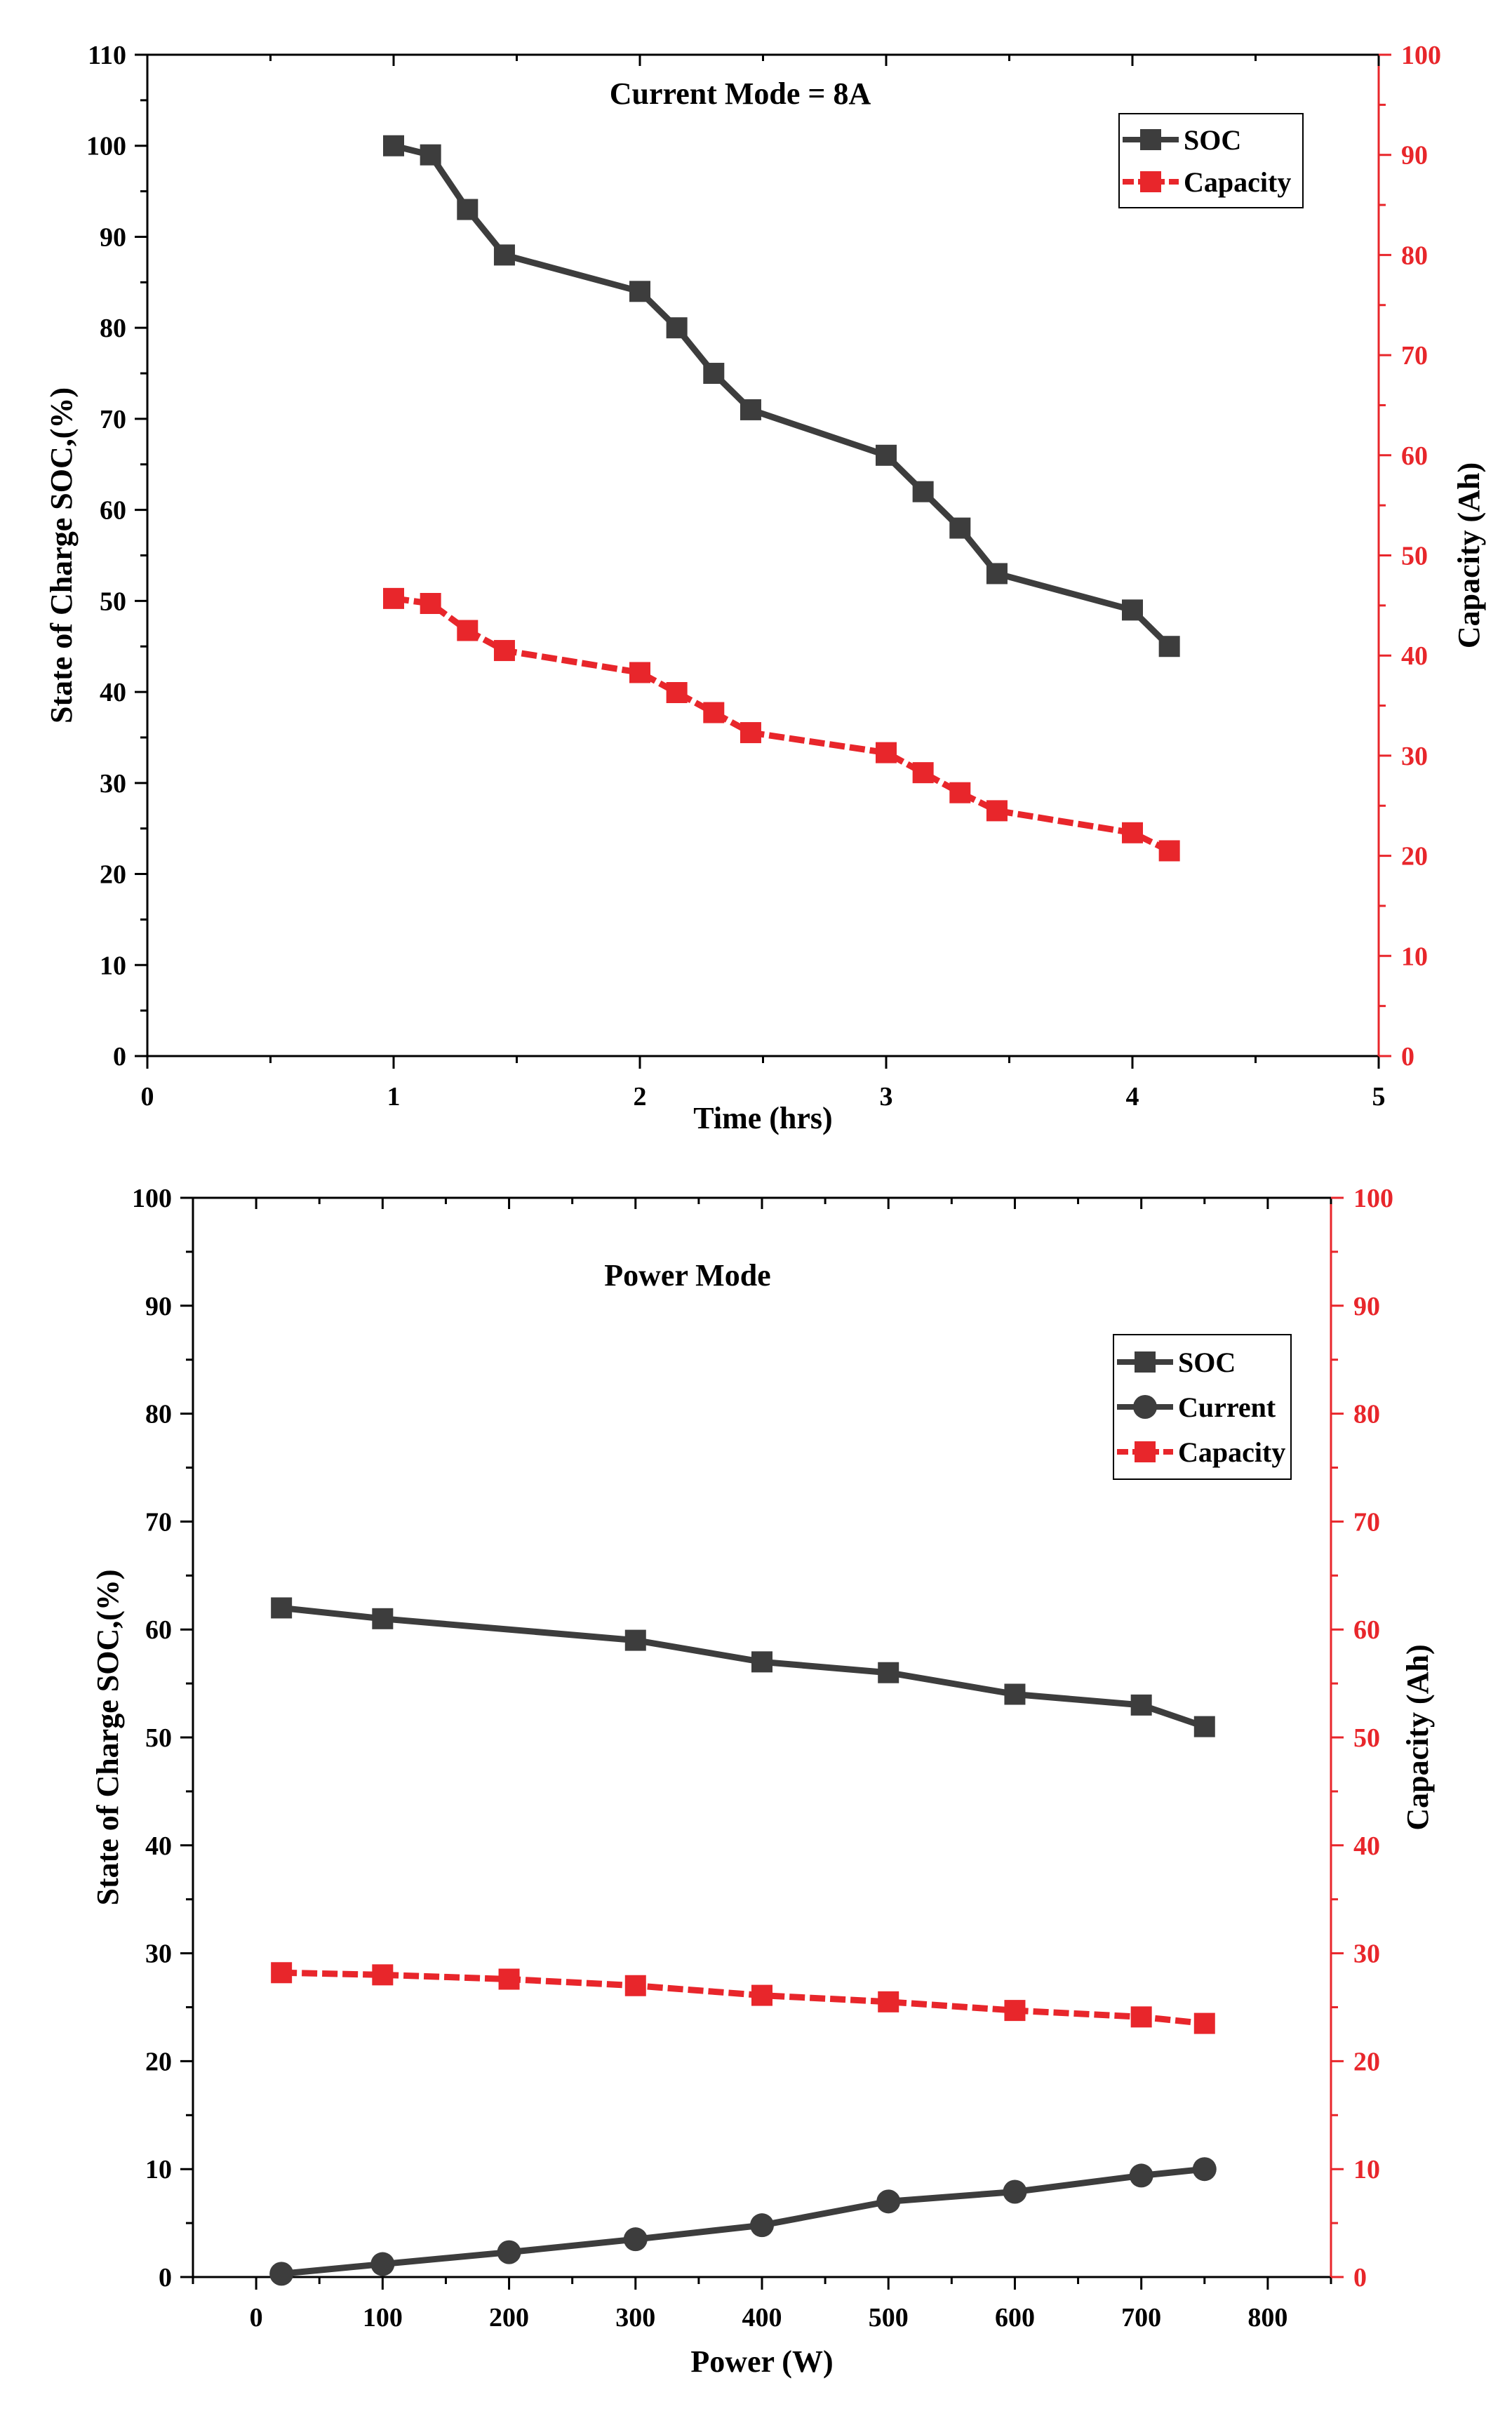 Image resolution: width=1512 pixels, height=2430 pixels. Describe the element at coordinates (1366, 2061) in the screenshot. I see `chart2-y2-tick-label: 20` at that location.